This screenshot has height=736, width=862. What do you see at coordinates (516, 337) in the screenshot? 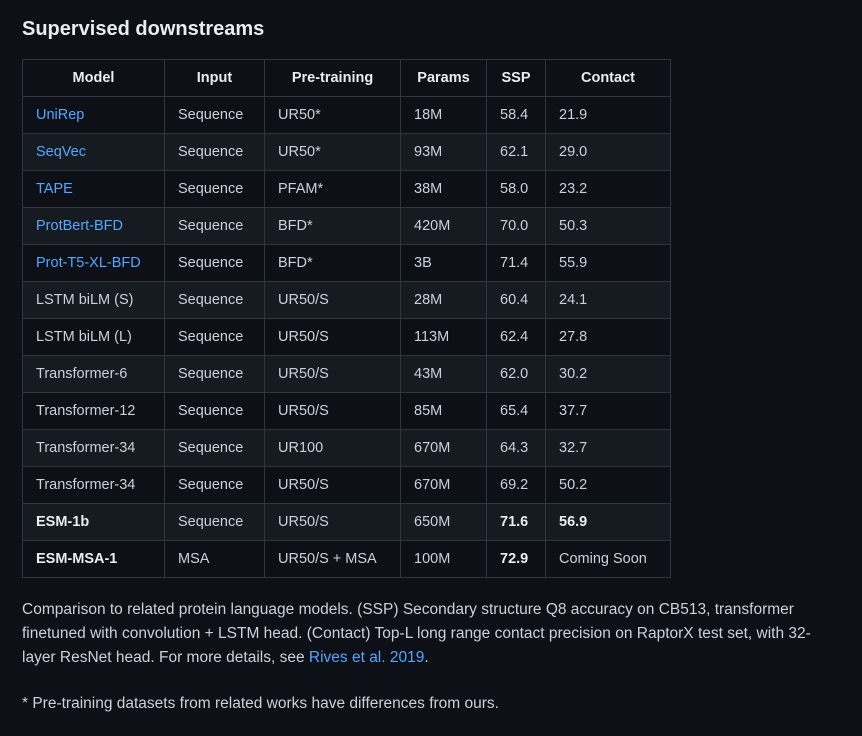
I see `ssp-cell: 62.4` at bounding box center [516, 337].